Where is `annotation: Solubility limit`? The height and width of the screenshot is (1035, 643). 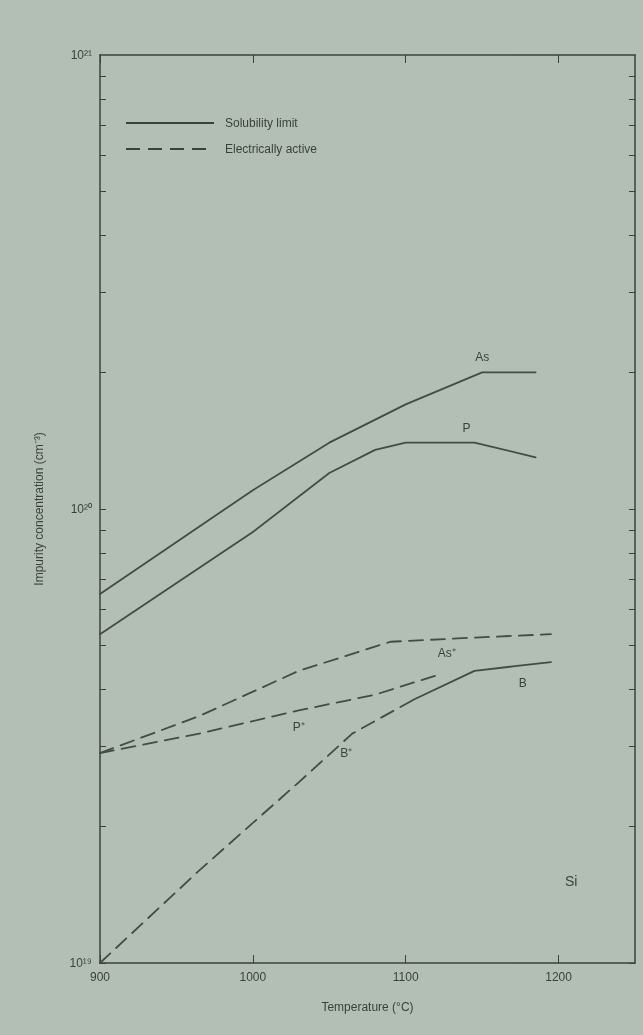 annotation: Solubility limit is located at coordinates (261, 123).